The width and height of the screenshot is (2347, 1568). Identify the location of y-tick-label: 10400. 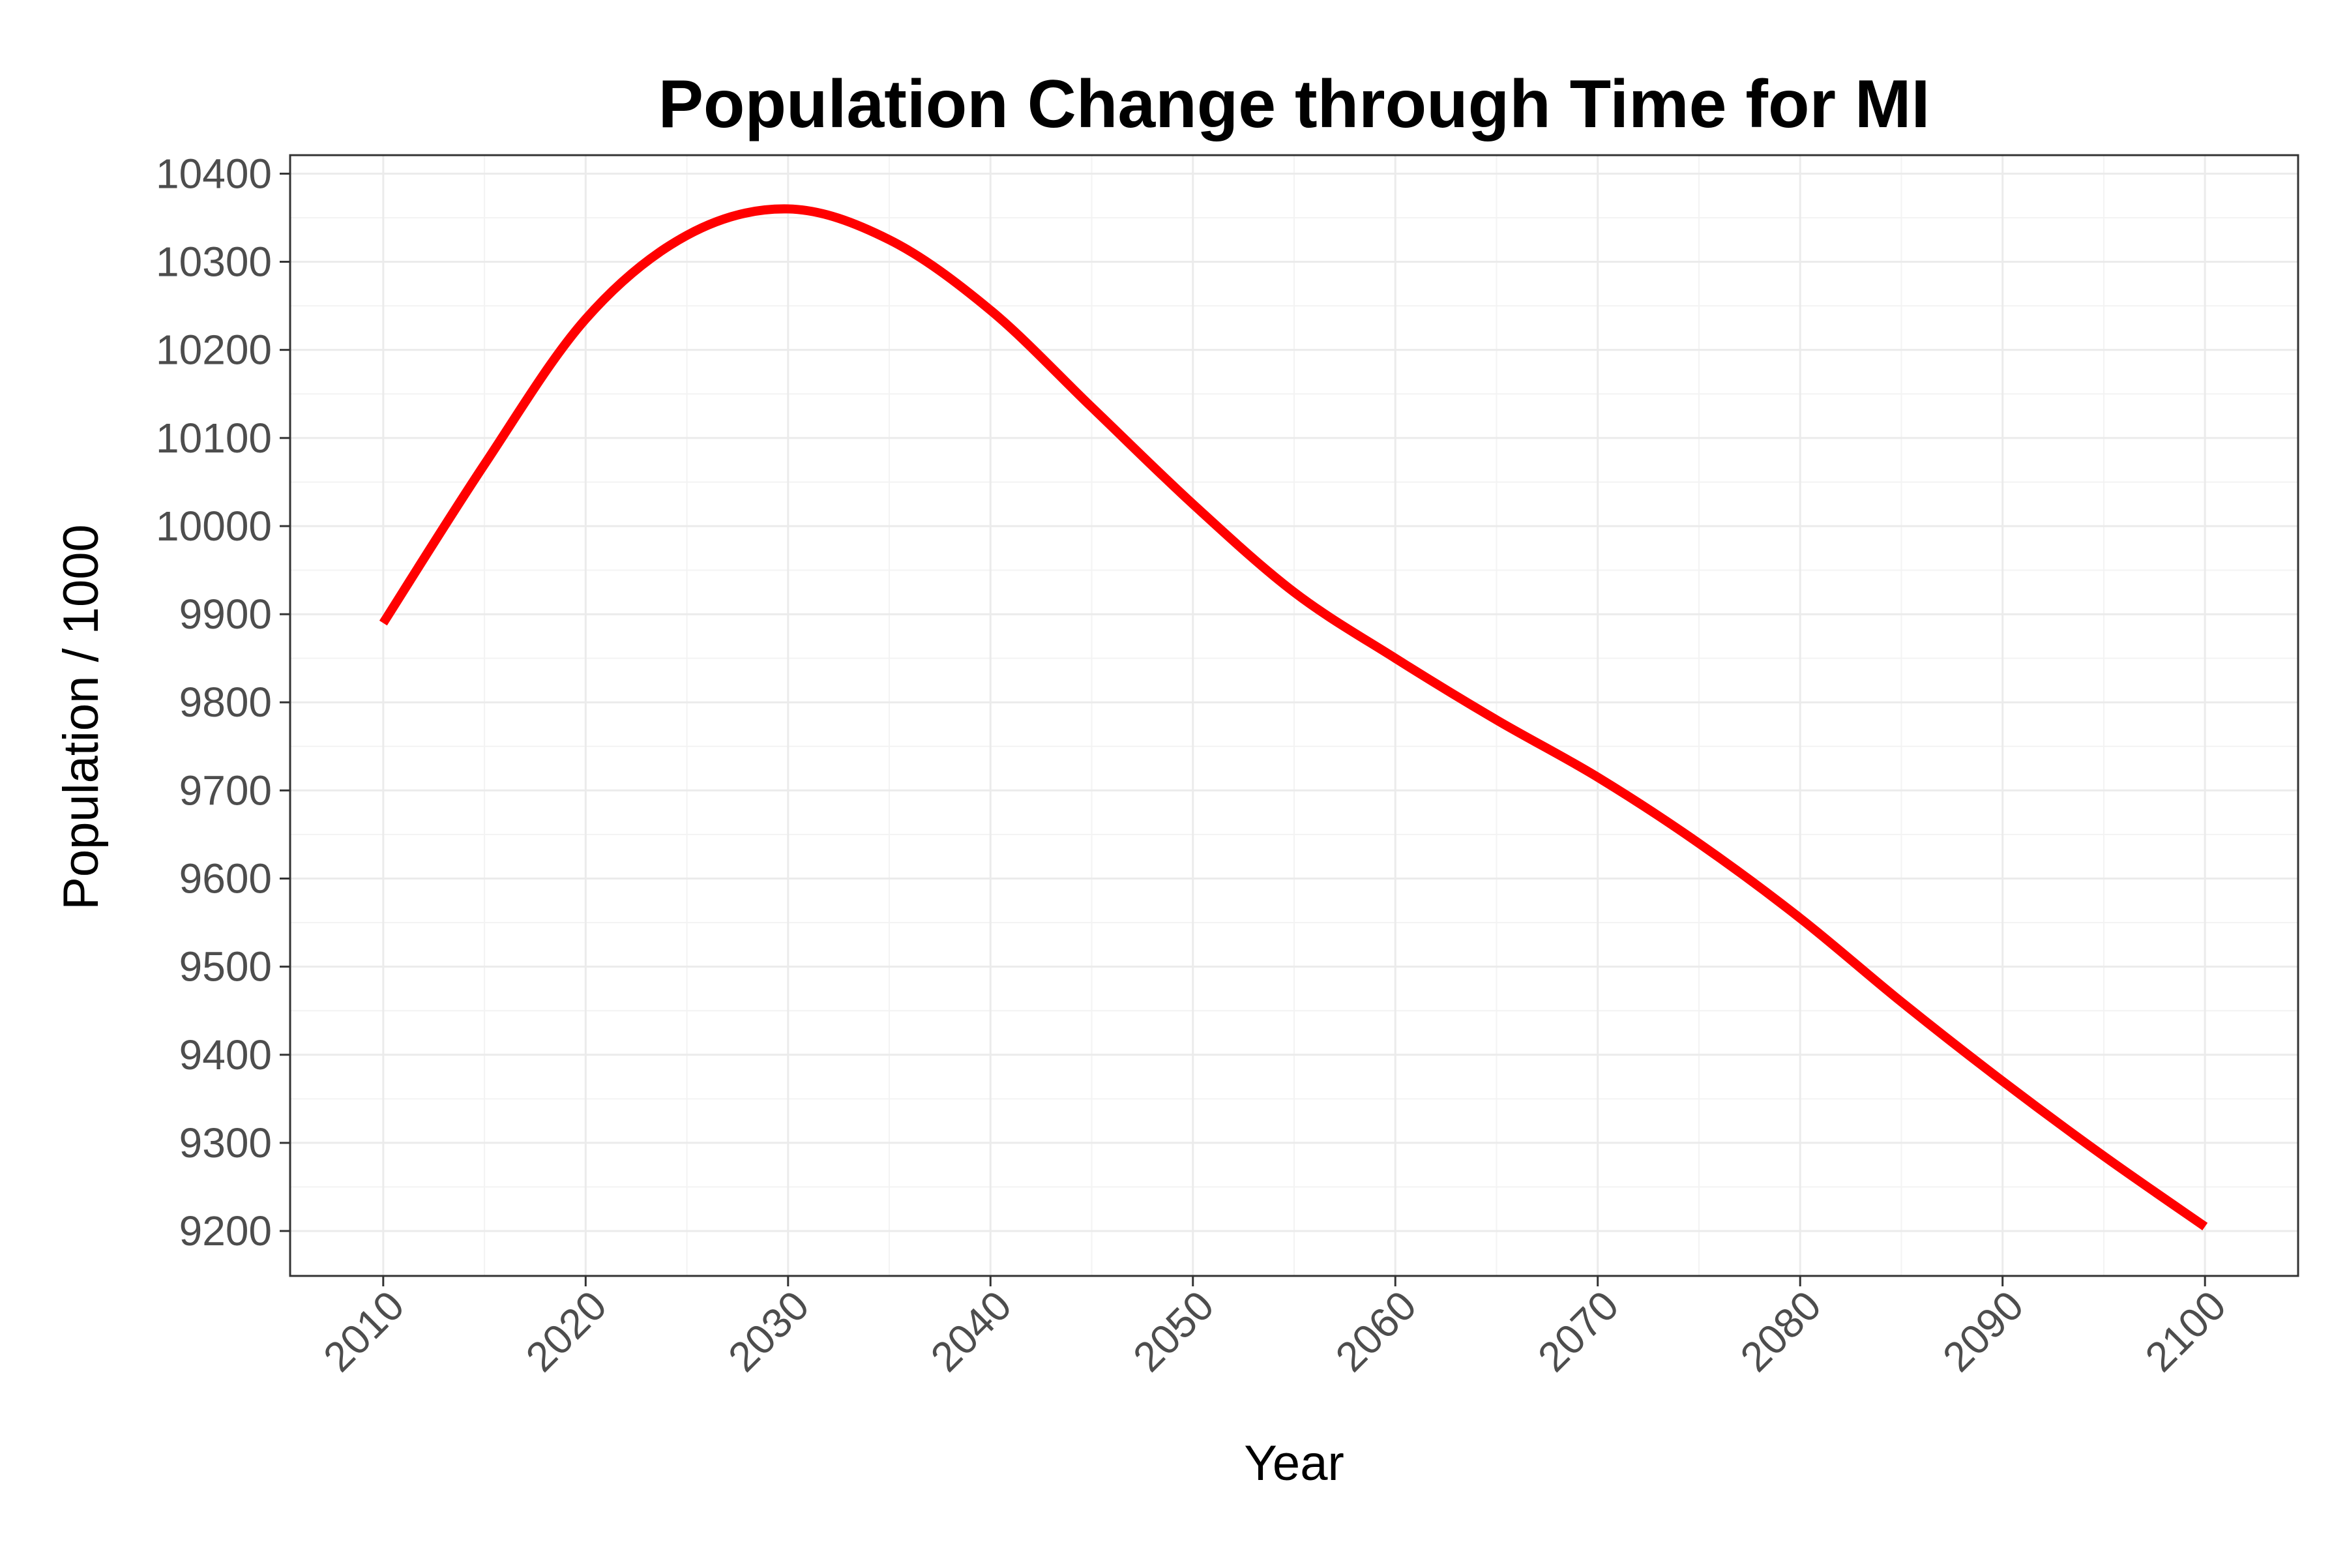
(214, 173).